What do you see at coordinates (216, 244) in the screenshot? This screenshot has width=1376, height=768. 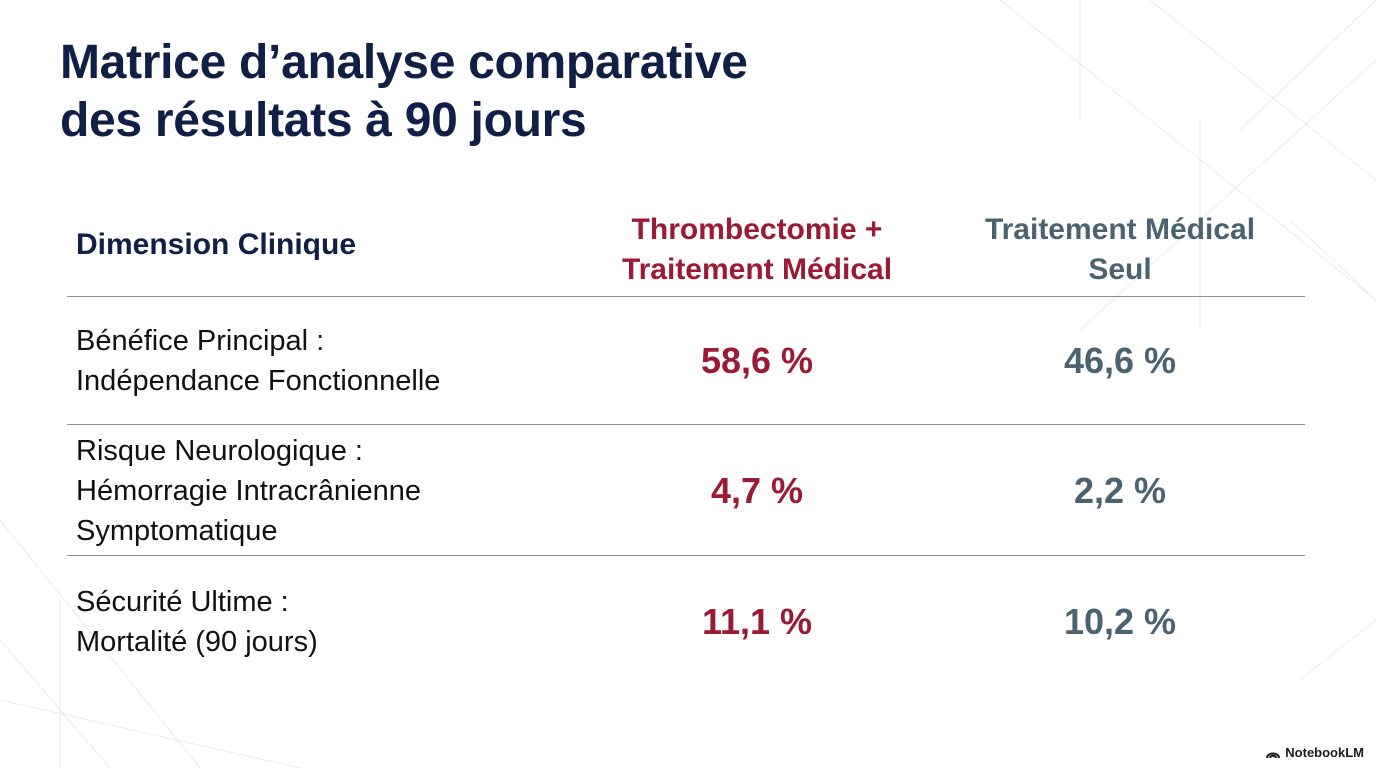 I see `header-dimension: Dimension Clinique` at bounding box center [216, 244].